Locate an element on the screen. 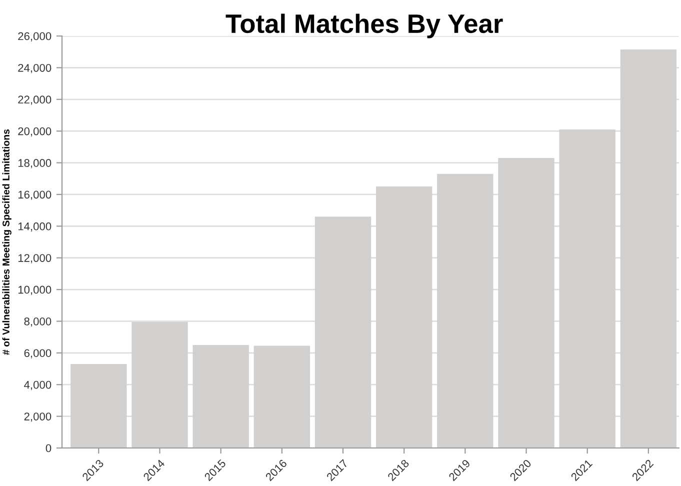 Image resolution: width=681 pixels, height=486 pixels. y-tick-label: 22,000 is located at coordinates (35, 100).